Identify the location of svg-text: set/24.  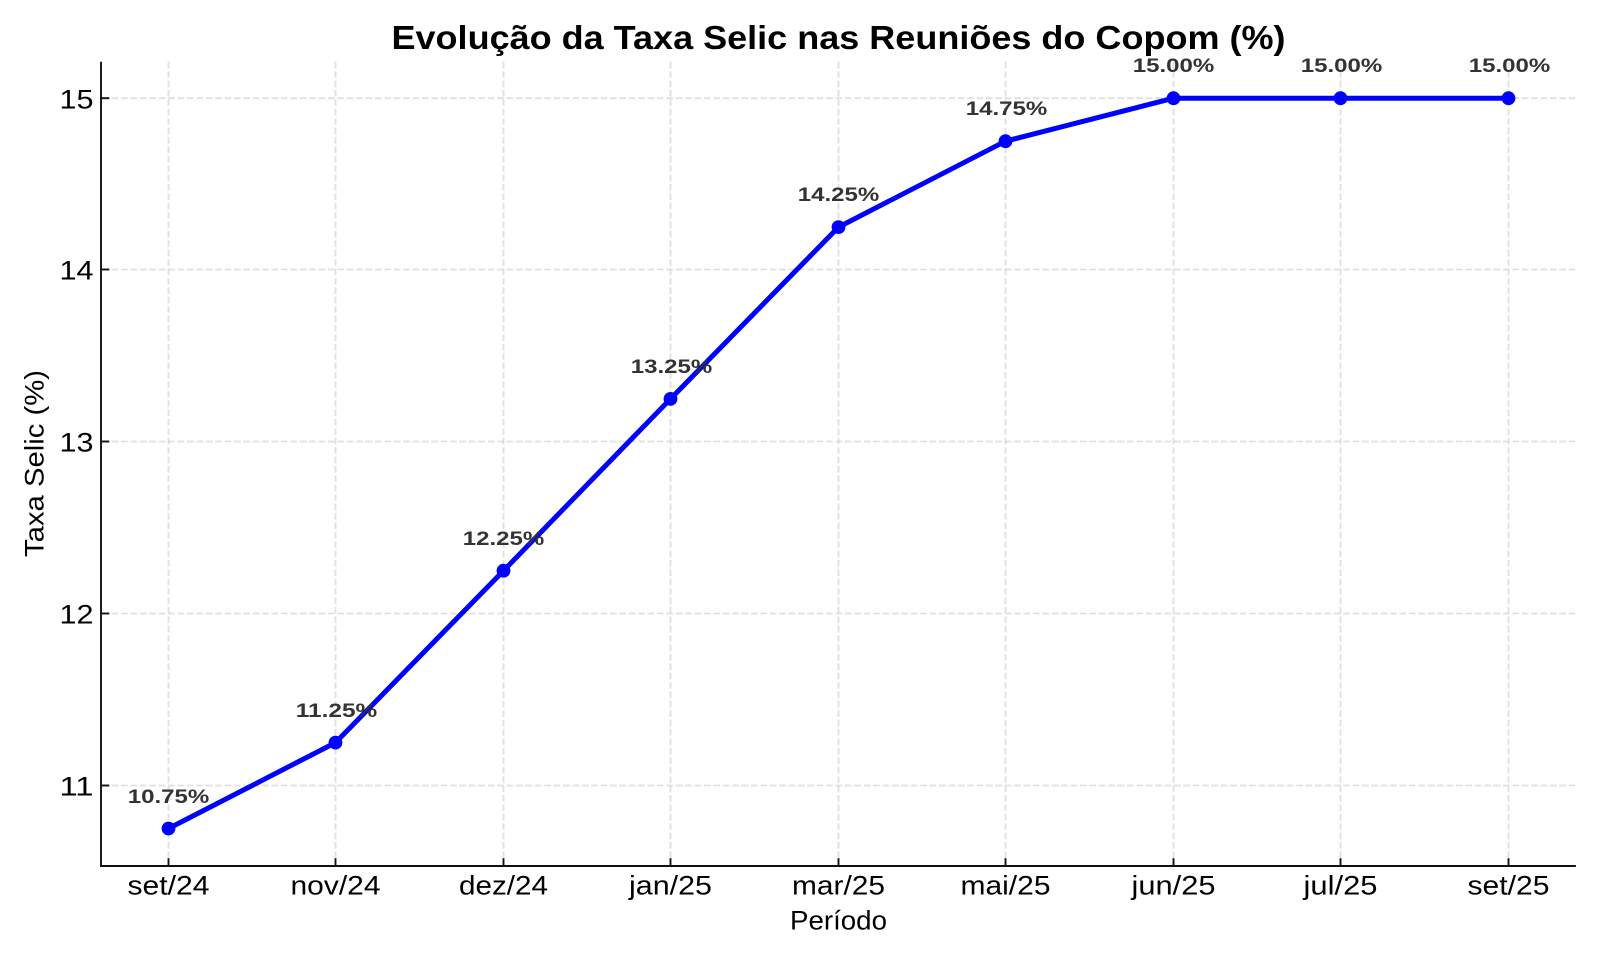
(169, 886).